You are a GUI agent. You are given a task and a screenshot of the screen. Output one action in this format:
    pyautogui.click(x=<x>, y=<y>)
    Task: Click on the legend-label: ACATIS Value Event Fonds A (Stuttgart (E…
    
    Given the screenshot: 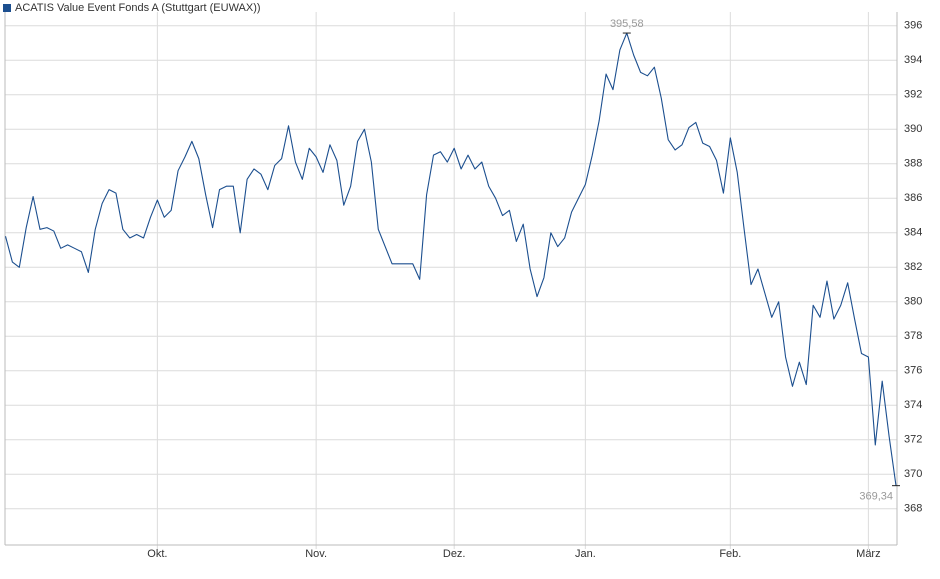 What is the action you would take?
    pyautogui.click(x=138, y=8)
    